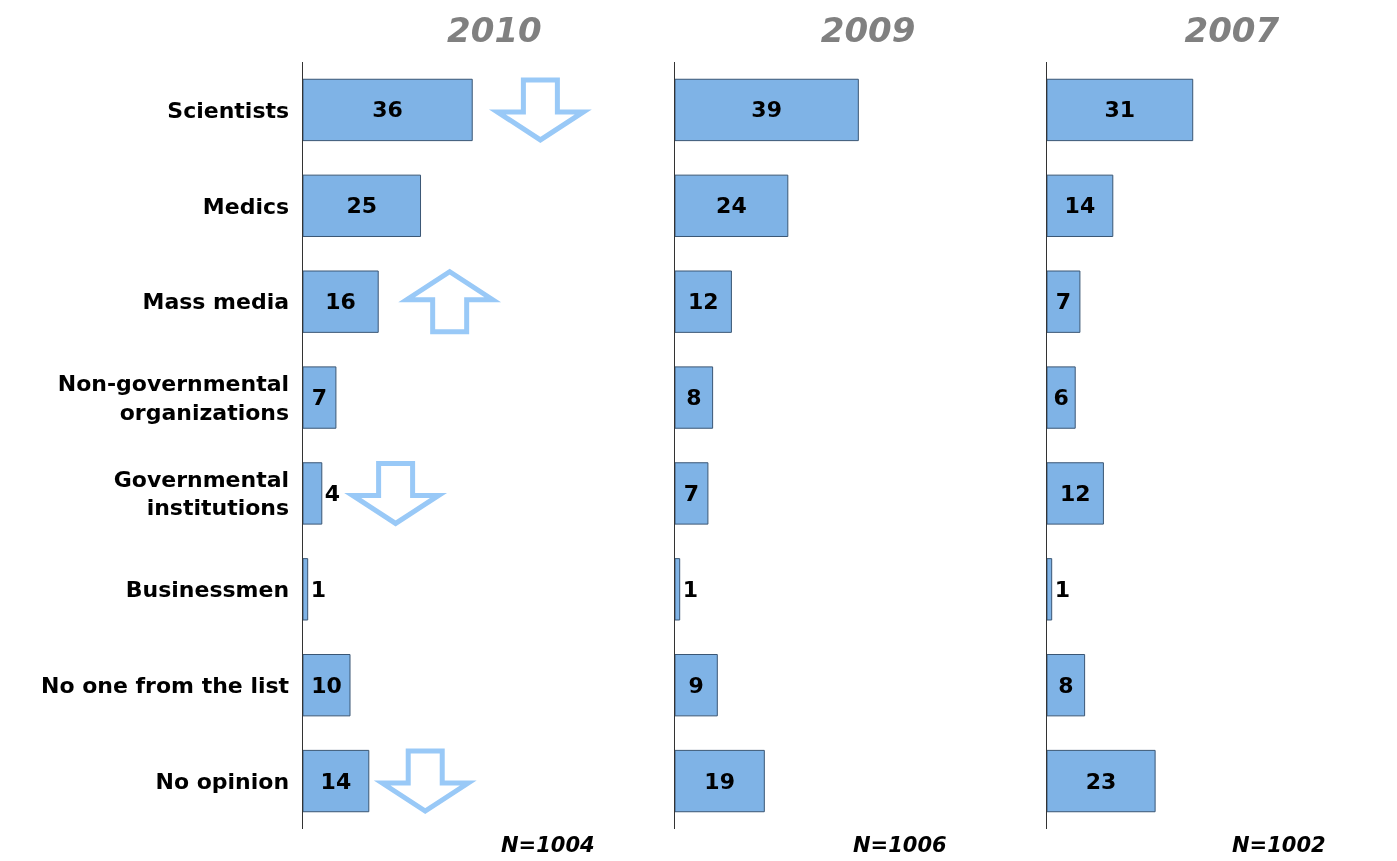 Image resolution: width=1397 pixels, height=861 pixels. Describe the element at coordinates (1232, 29) in the screenshot. I see `chart-title: 2007` at that location.